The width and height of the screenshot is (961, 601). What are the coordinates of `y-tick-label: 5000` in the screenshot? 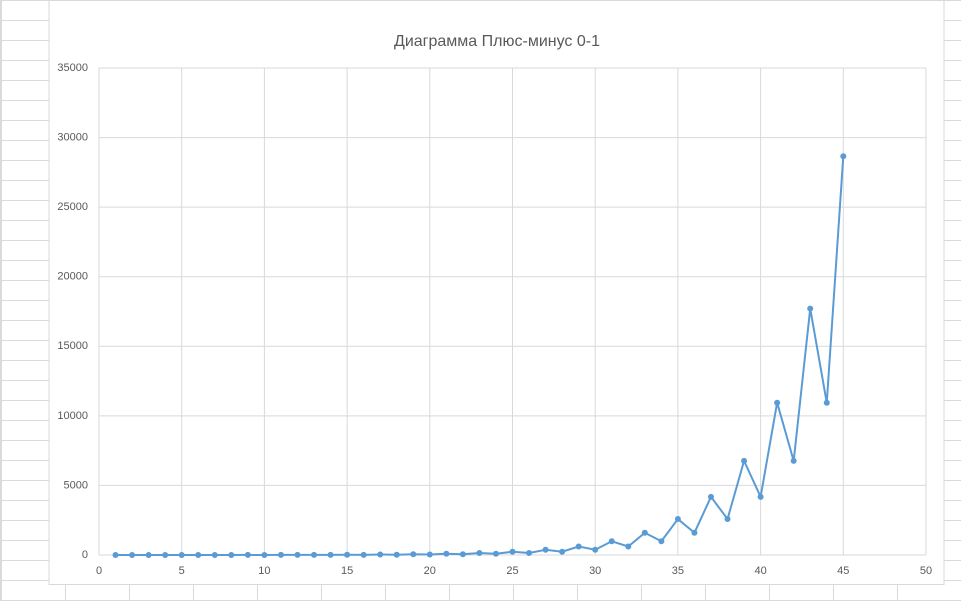 It's located at (76, 485).